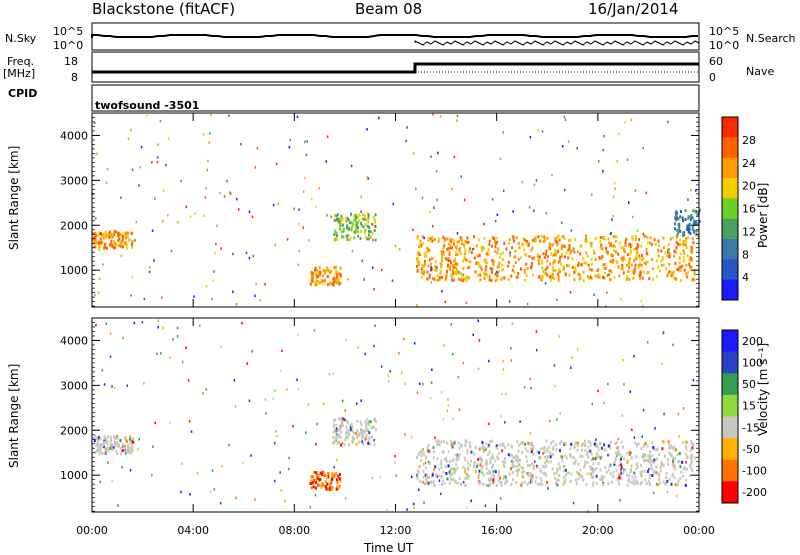 This screenshot has height=555, width=800. I want to click on colorbar-tick-label: -200, so click(754, 492).